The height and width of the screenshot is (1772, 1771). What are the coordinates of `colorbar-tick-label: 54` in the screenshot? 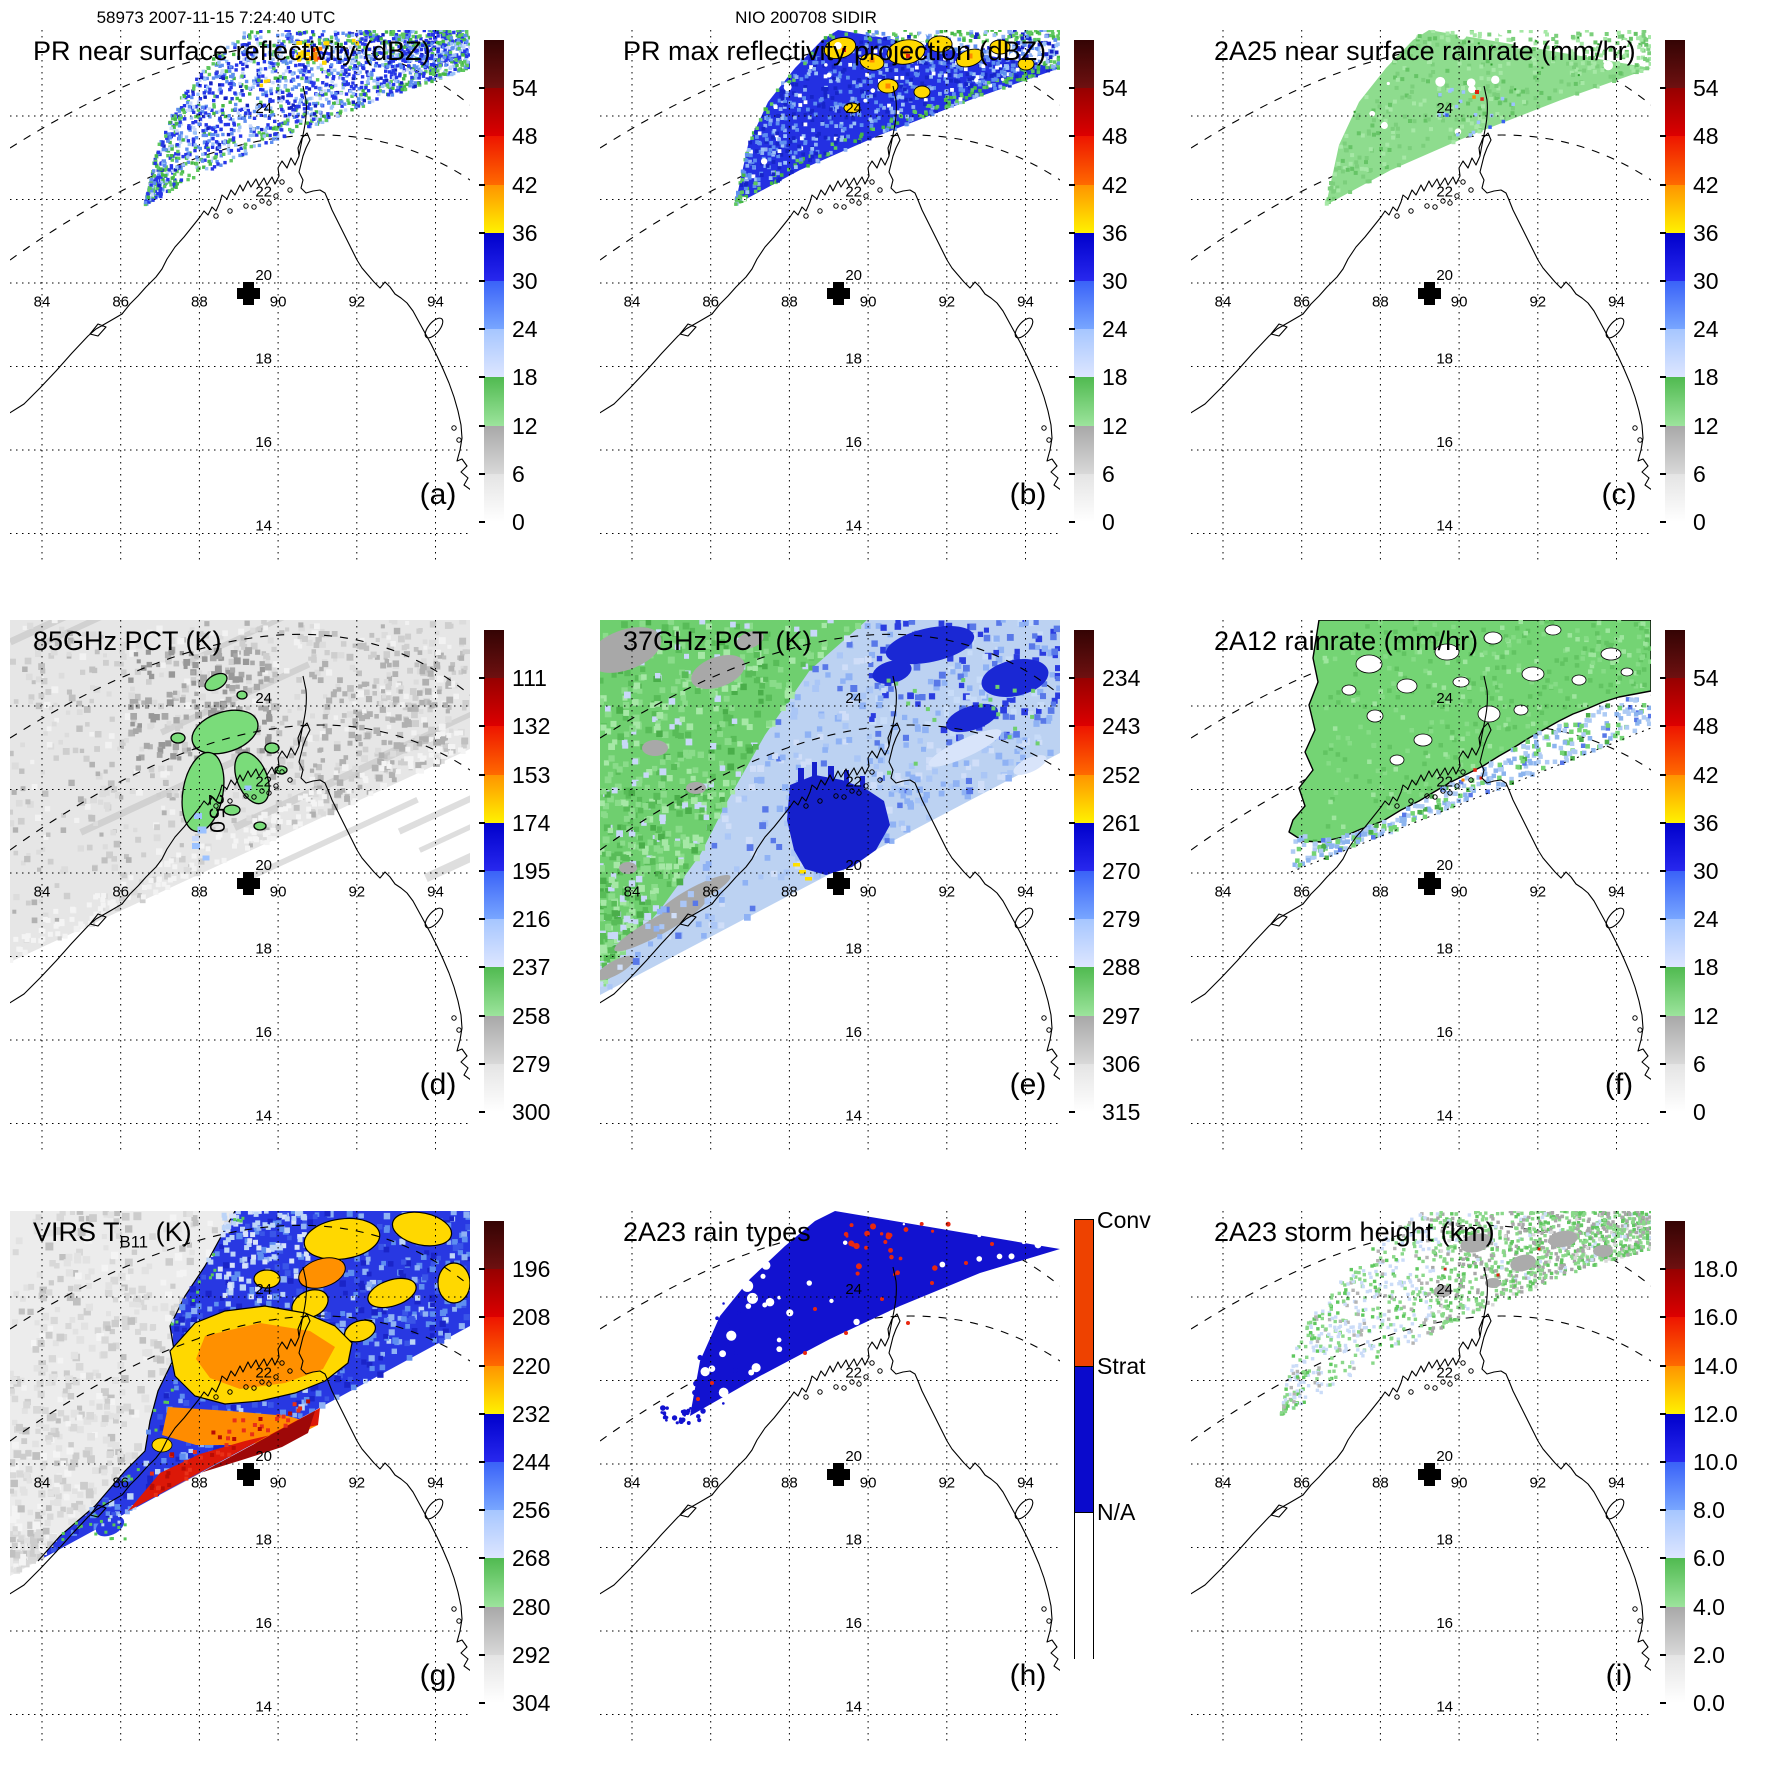 It's located at (1132, 88).